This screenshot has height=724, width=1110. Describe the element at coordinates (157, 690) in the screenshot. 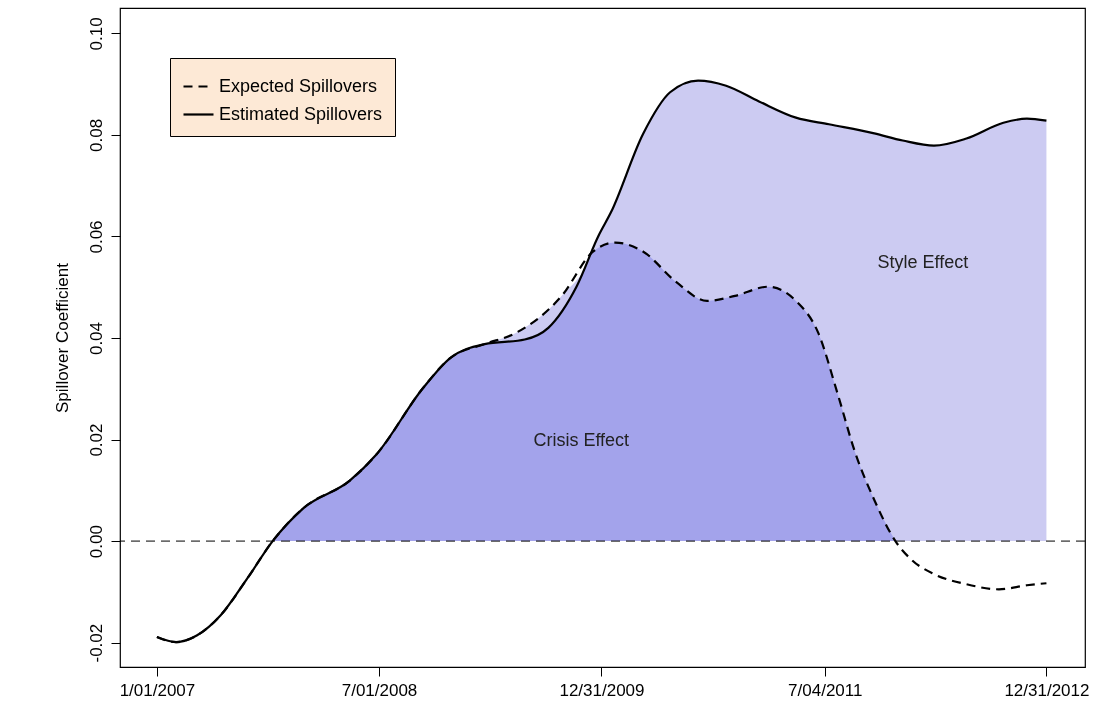

I see `x-tick-label: 1/01/2007` at that location.